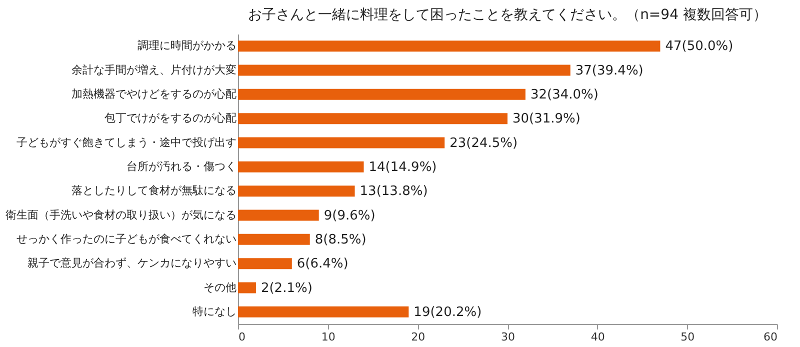  I want to click on x-tick-label: 20, so click(418, 337).